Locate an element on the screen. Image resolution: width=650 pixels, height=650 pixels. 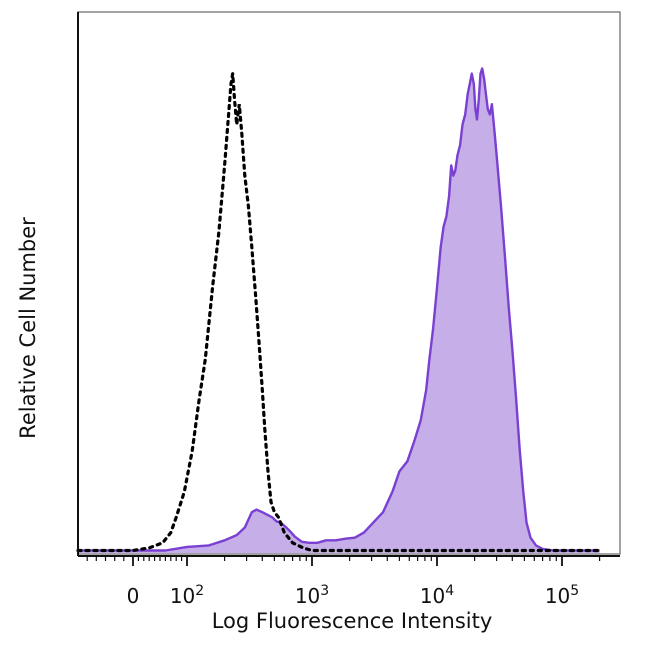
x-tick-label: 104 is located at coordinates (437, 595).